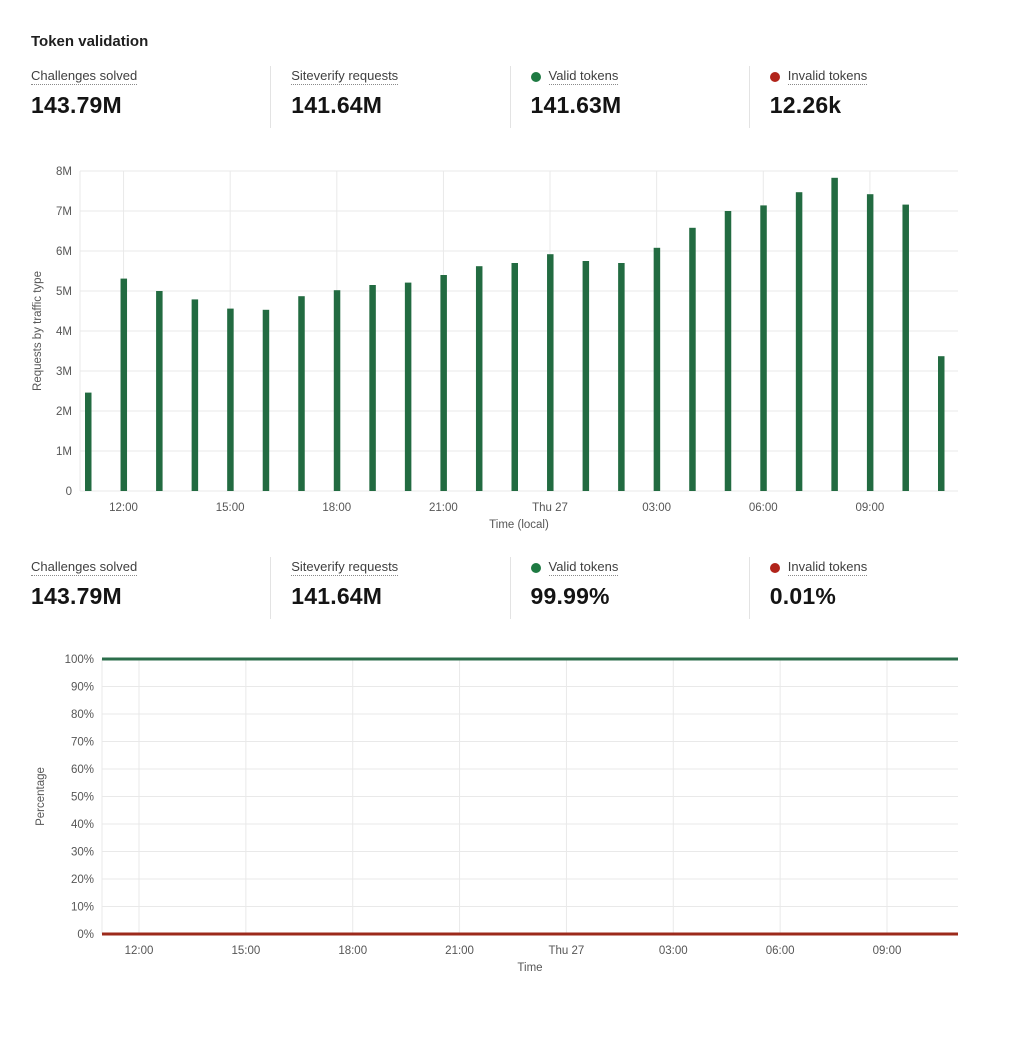  Describe the element at coordinates (82, 908) in the screenshot. I see `tick-label: 10%` at that location.